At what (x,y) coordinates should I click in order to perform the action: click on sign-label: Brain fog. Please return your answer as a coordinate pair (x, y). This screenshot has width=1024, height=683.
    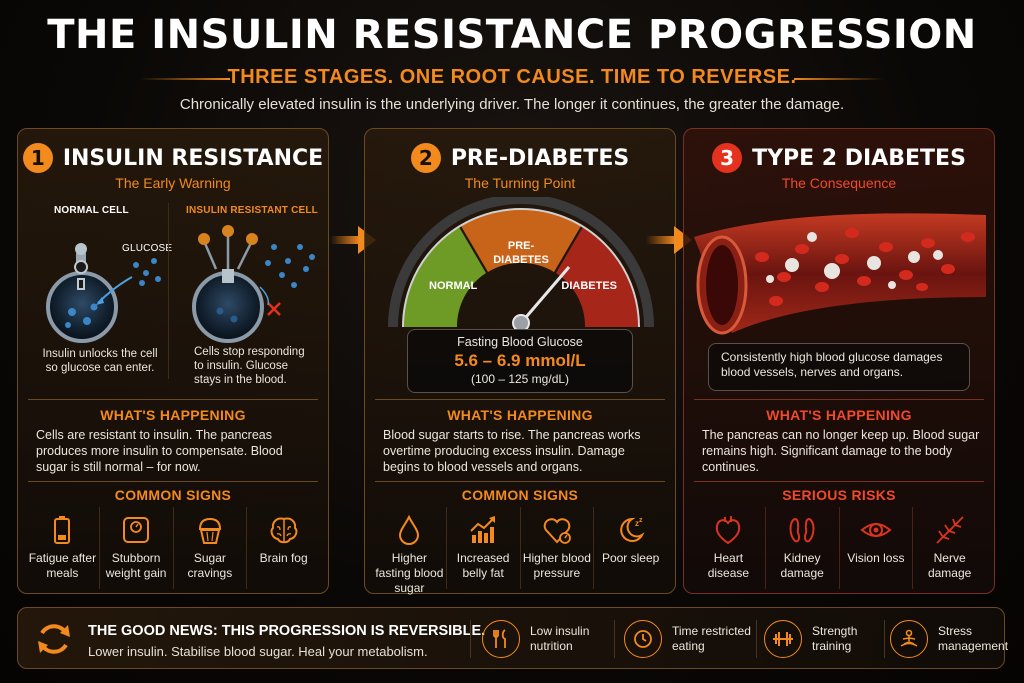
    Looking at the image, I should click on (283, 558).